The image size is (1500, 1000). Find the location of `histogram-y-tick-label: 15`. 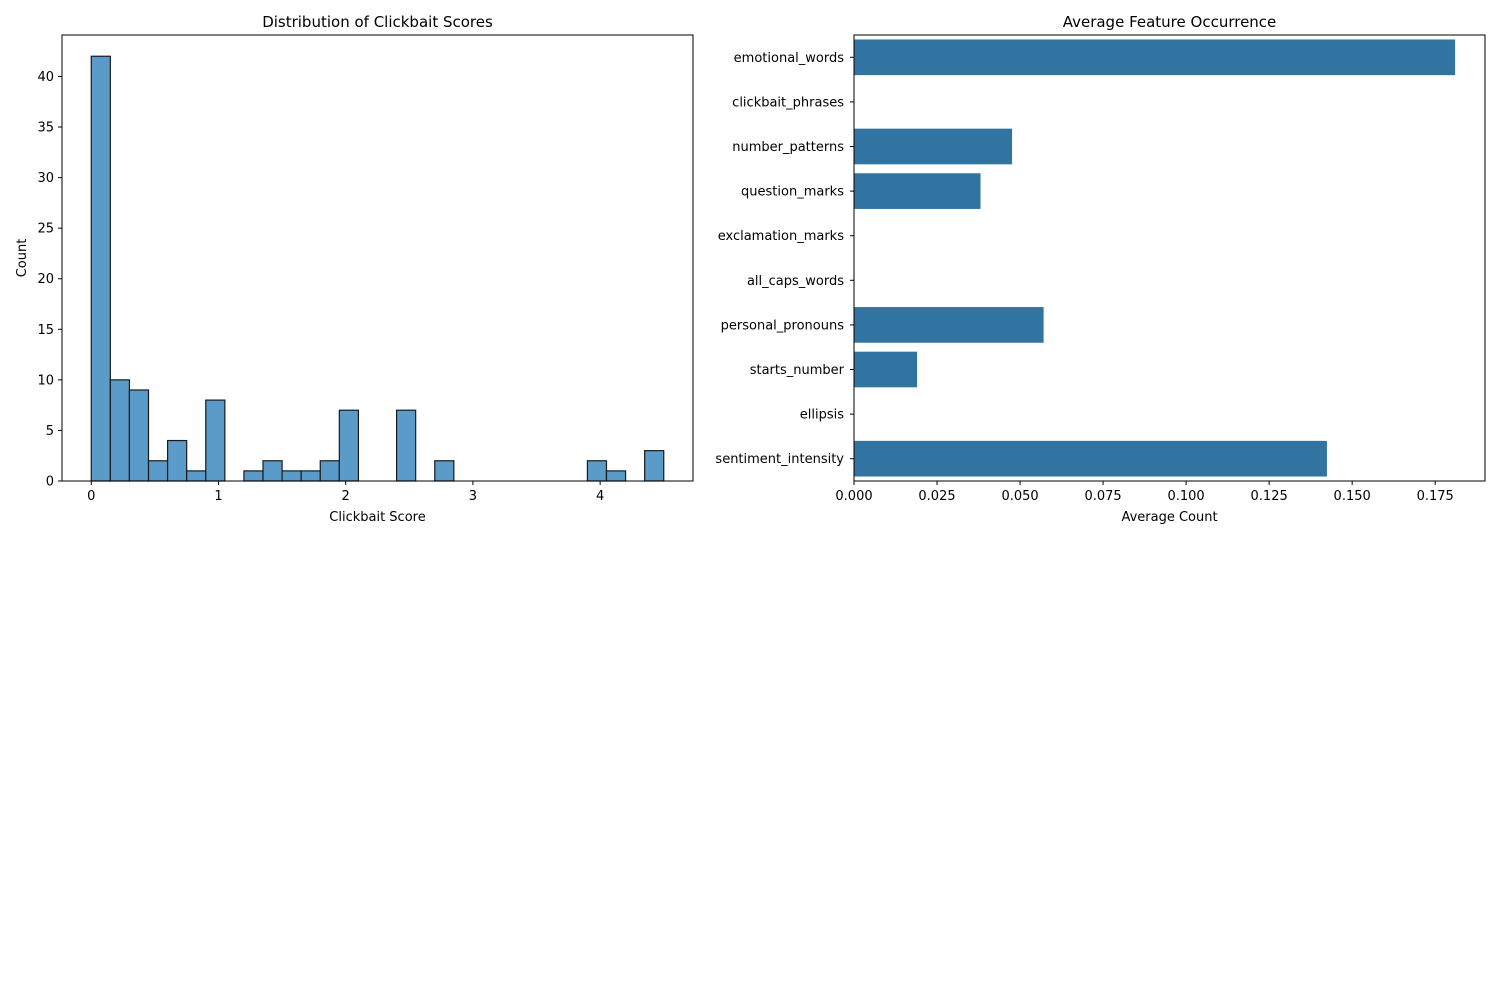

histogram-y-tick-label: 15 is located at coordinates (45, 330).